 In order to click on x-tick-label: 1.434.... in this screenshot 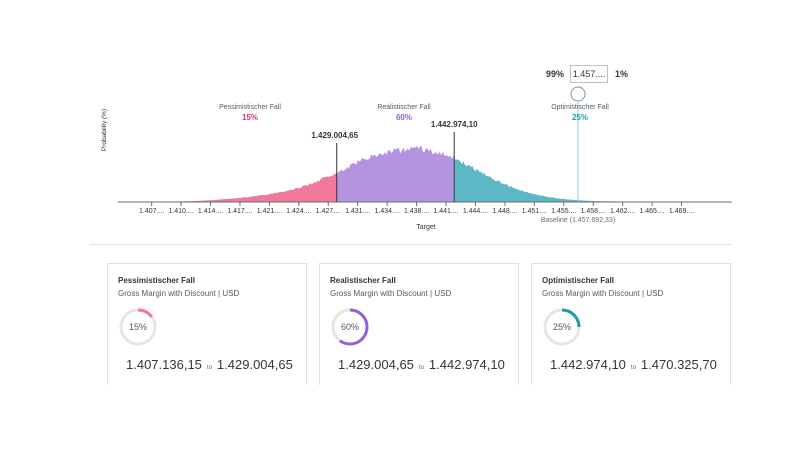, I will do `click(387, 211)`.